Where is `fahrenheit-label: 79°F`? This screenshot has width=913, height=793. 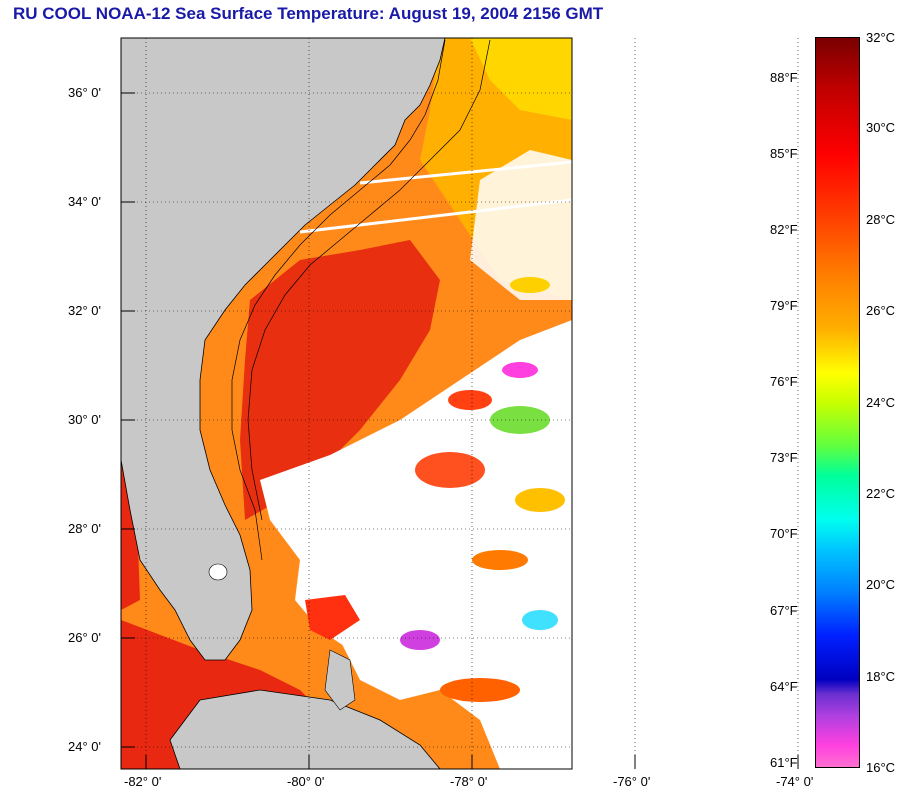 fahrenheit-label: 79°F is located at coordinates (784, 306).